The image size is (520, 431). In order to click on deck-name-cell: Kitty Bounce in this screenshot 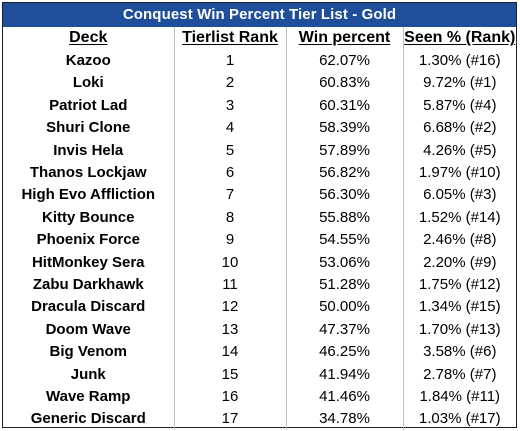, I will do `click(89, 217)`.